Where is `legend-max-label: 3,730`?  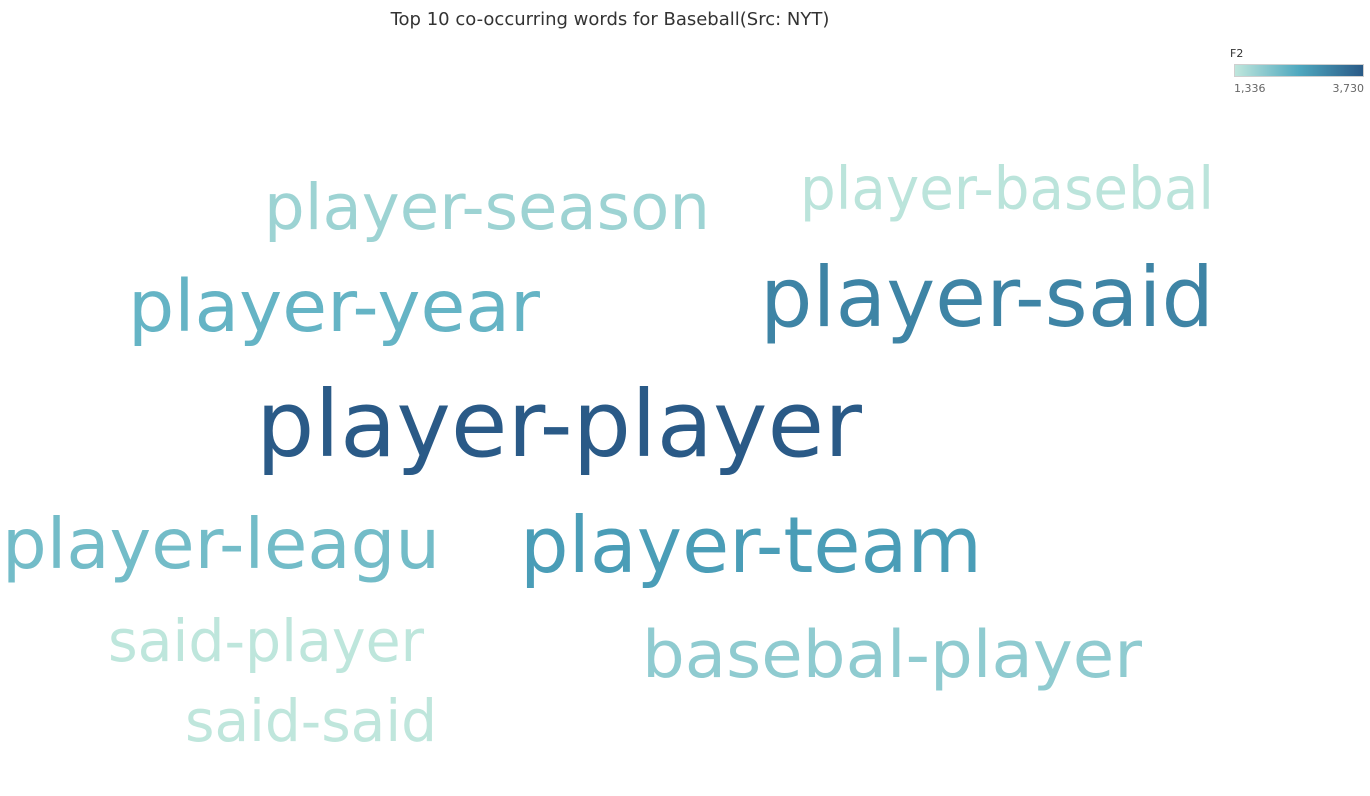
legend-max-label: 3,730 is located at coordinates (1348, 88).